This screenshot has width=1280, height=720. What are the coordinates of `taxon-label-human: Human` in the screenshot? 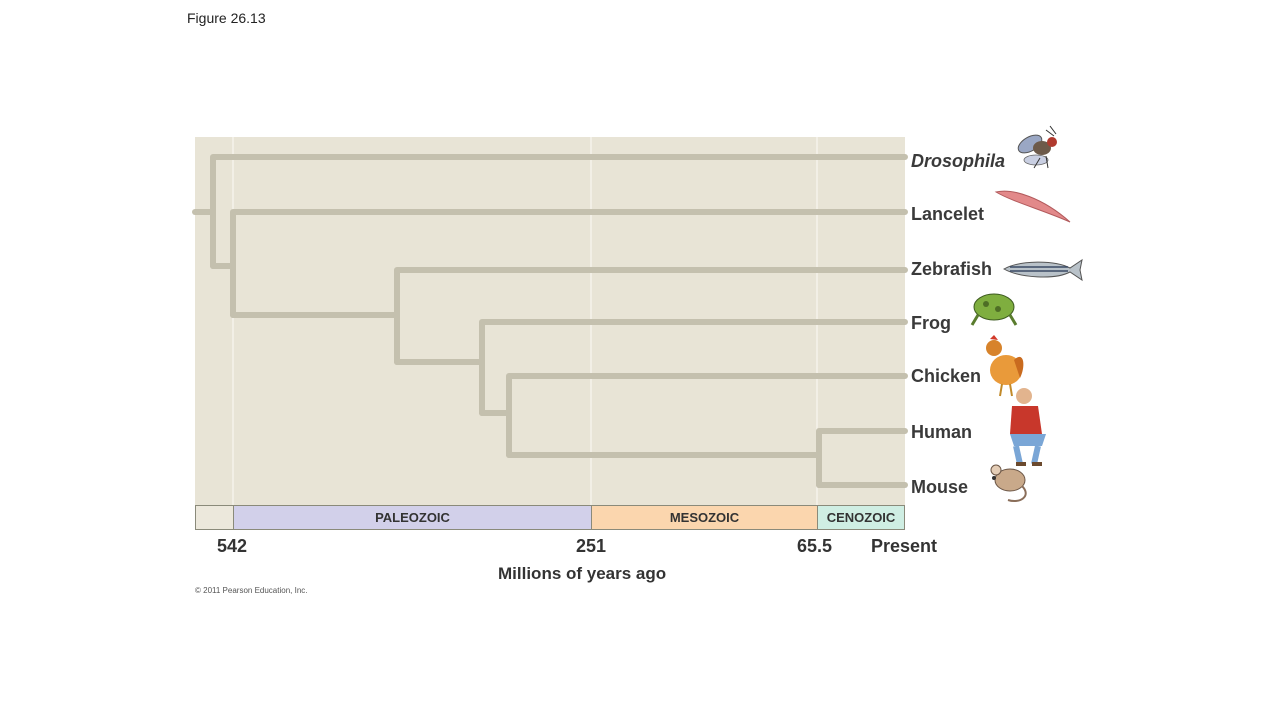 It's located at (942, 432).